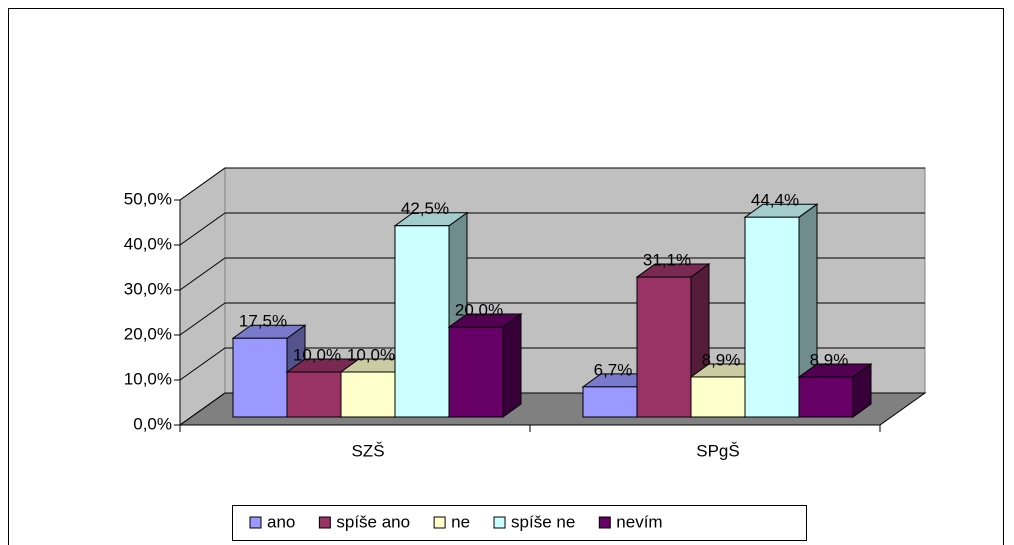 The image size is (1014, 545). Describe the element at coordinates (263, 321) in the screenshot. I see `value-label: 17,5%` at that location.